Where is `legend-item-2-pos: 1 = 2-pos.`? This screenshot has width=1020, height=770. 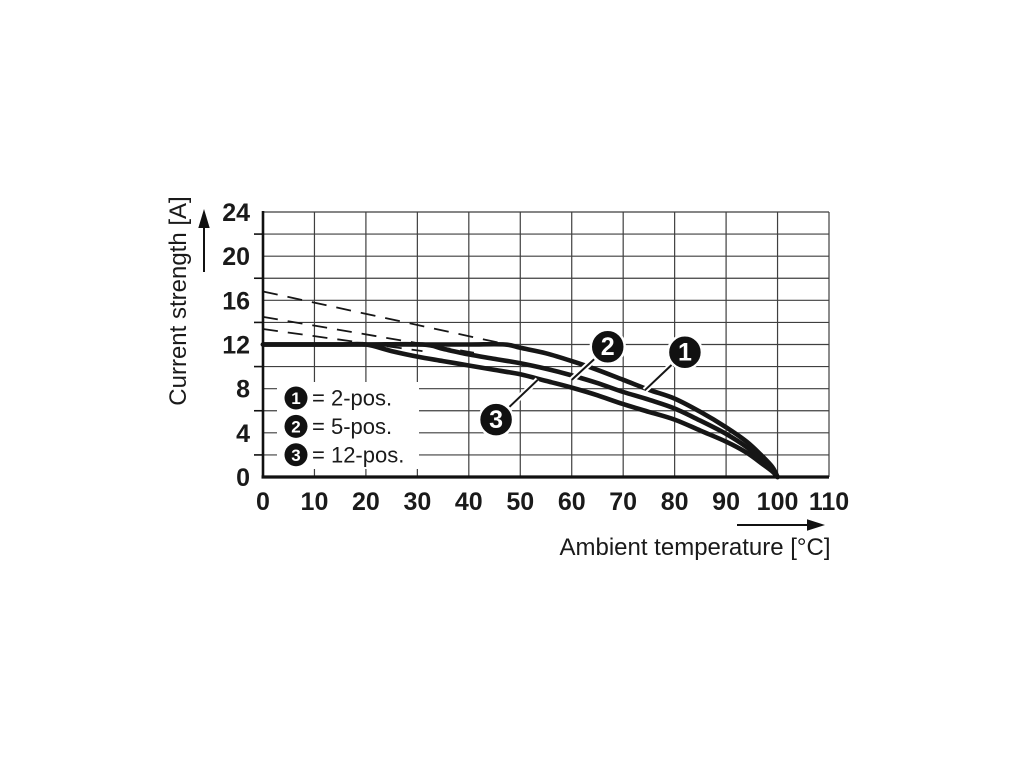 legend-item-2-pos: 1 = 2-pos. is located at coordinates (338, 398).